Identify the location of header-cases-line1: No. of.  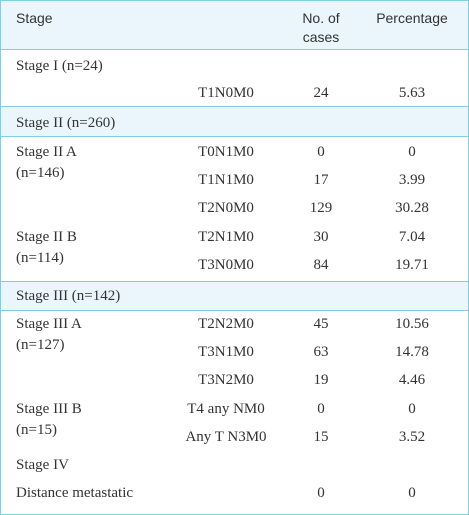
(321, 18).